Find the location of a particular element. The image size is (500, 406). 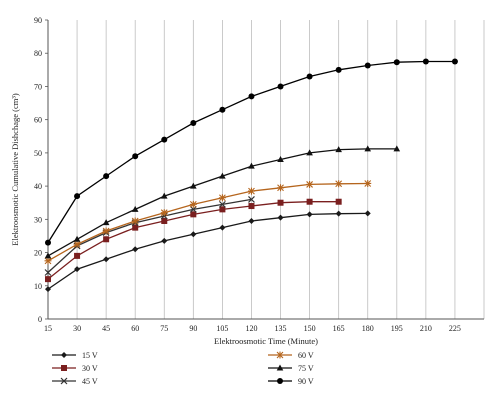

legend-item: 30 V is located at coordinates (75, 368).